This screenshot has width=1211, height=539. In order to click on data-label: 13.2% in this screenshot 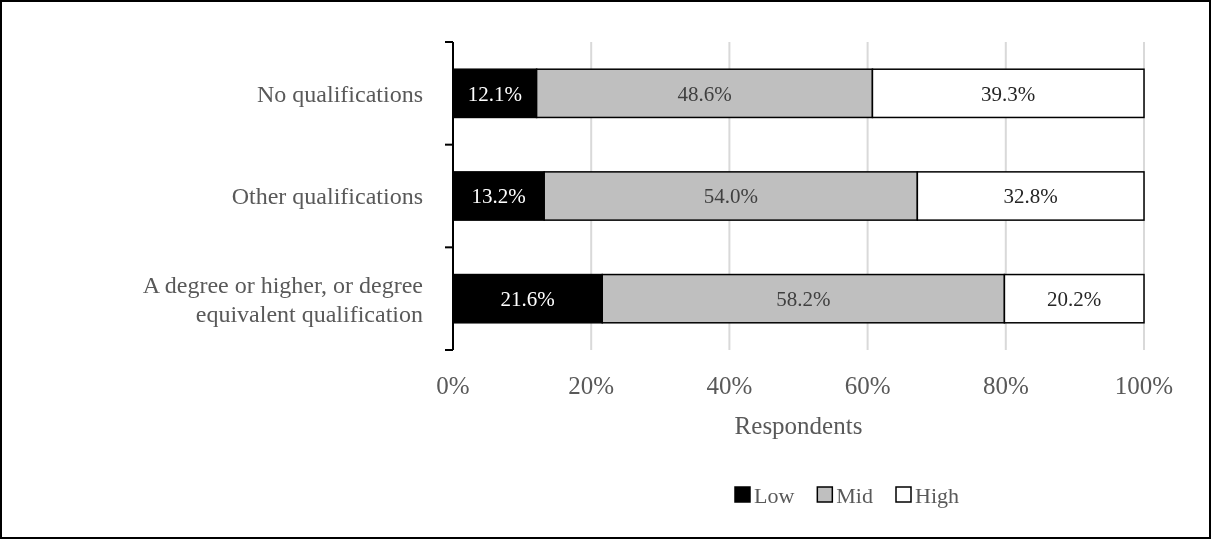, I will do `click(498, 196)`.